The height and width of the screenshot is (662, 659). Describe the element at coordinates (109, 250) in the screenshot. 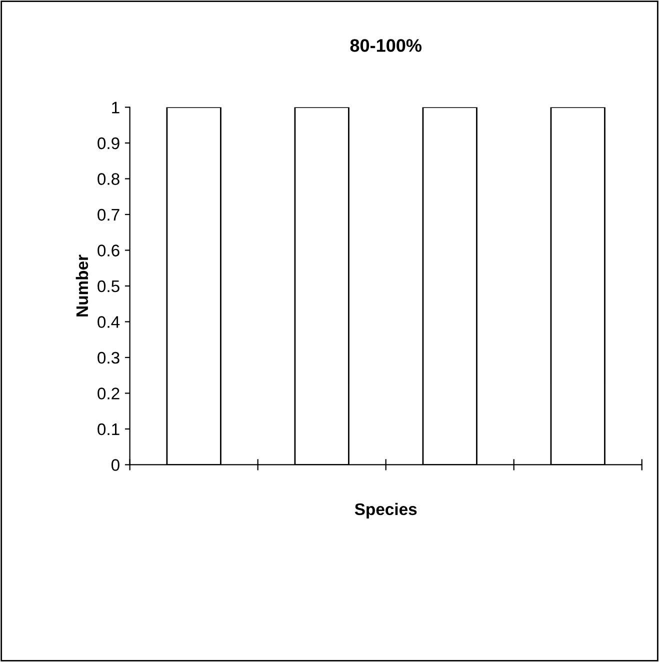

I see `y-tick-label: 0.6` at that location.